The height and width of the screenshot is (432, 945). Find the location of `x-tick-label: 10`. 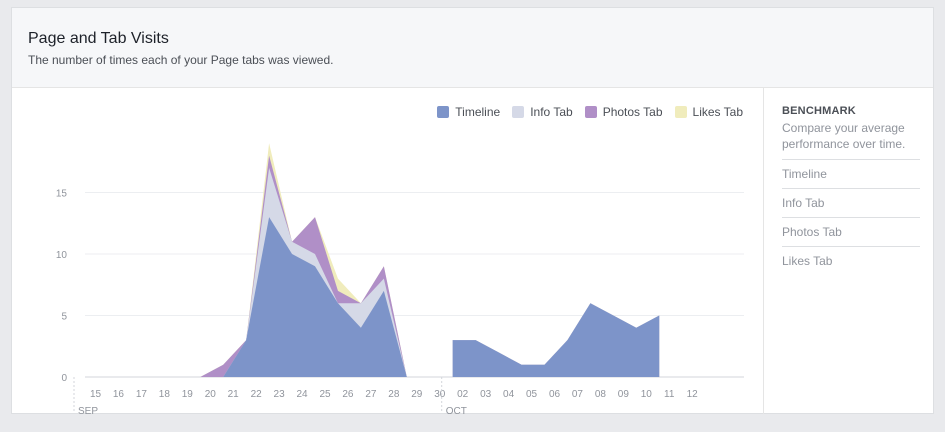

x-tick-label: 10 is located at coordinates (647, 394).